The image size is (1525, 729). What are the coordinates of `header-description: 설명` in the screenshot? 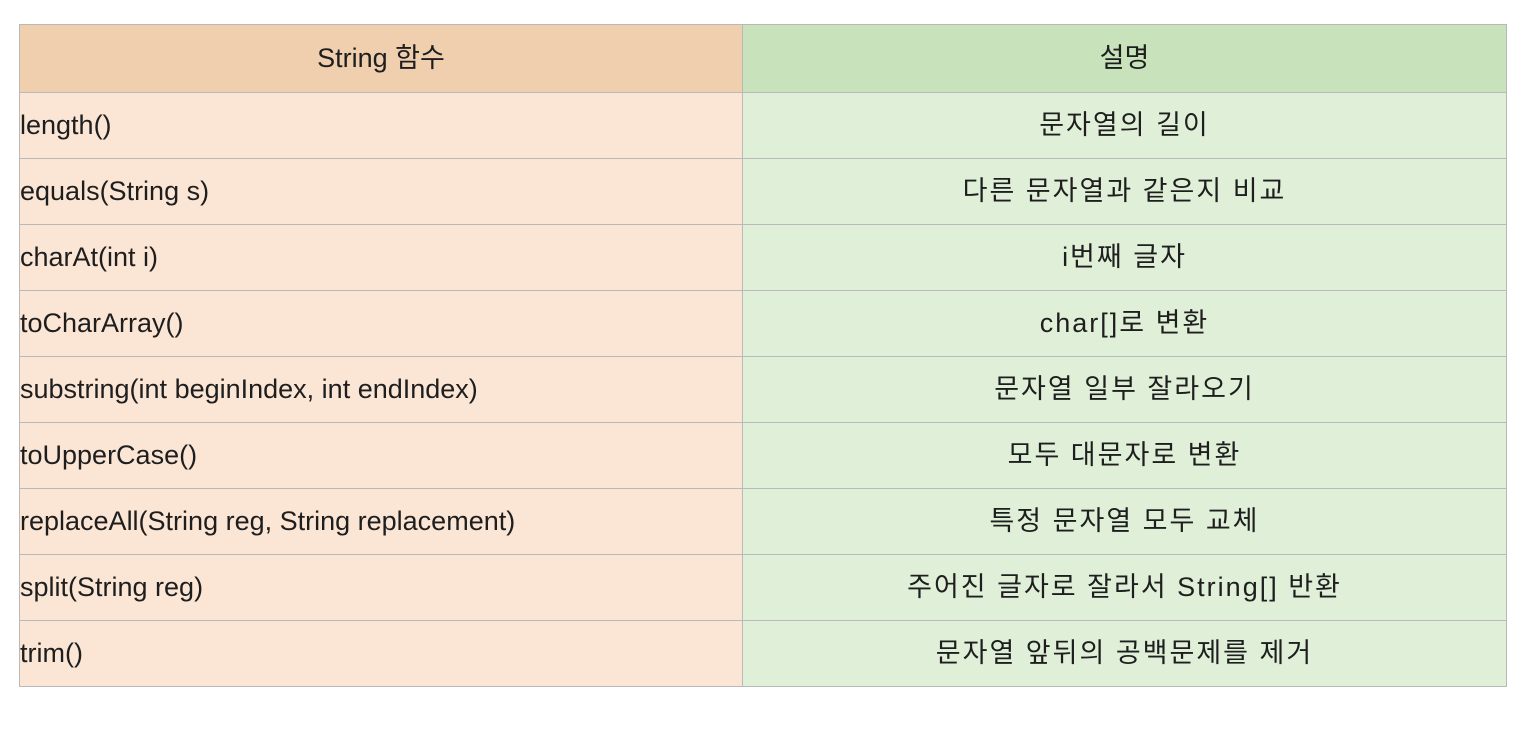 It's located at (1124, 58).